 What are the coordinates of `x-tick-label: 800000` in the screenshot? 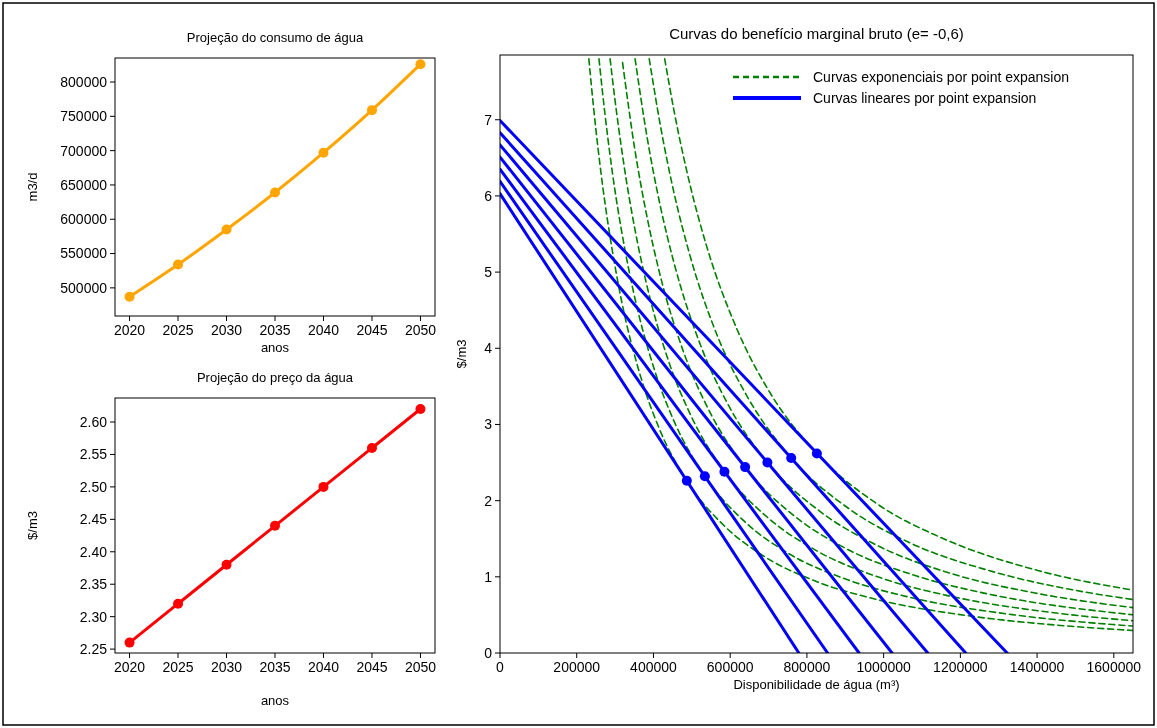 It's located at (807, 667).